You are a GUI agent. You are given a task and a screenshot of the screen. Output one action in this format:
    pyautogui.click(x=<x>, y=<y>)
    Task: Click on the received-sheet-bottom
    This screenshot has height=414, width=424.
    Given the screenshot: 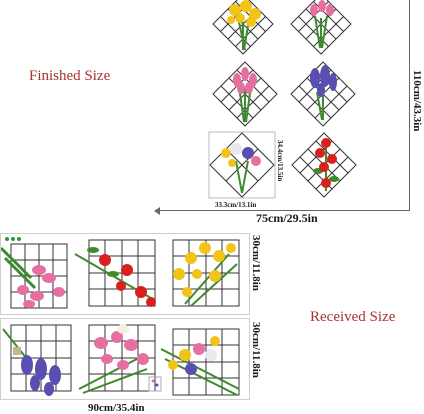 What is the action you would take?
    pyautogui.click(x=125, y=359)
    